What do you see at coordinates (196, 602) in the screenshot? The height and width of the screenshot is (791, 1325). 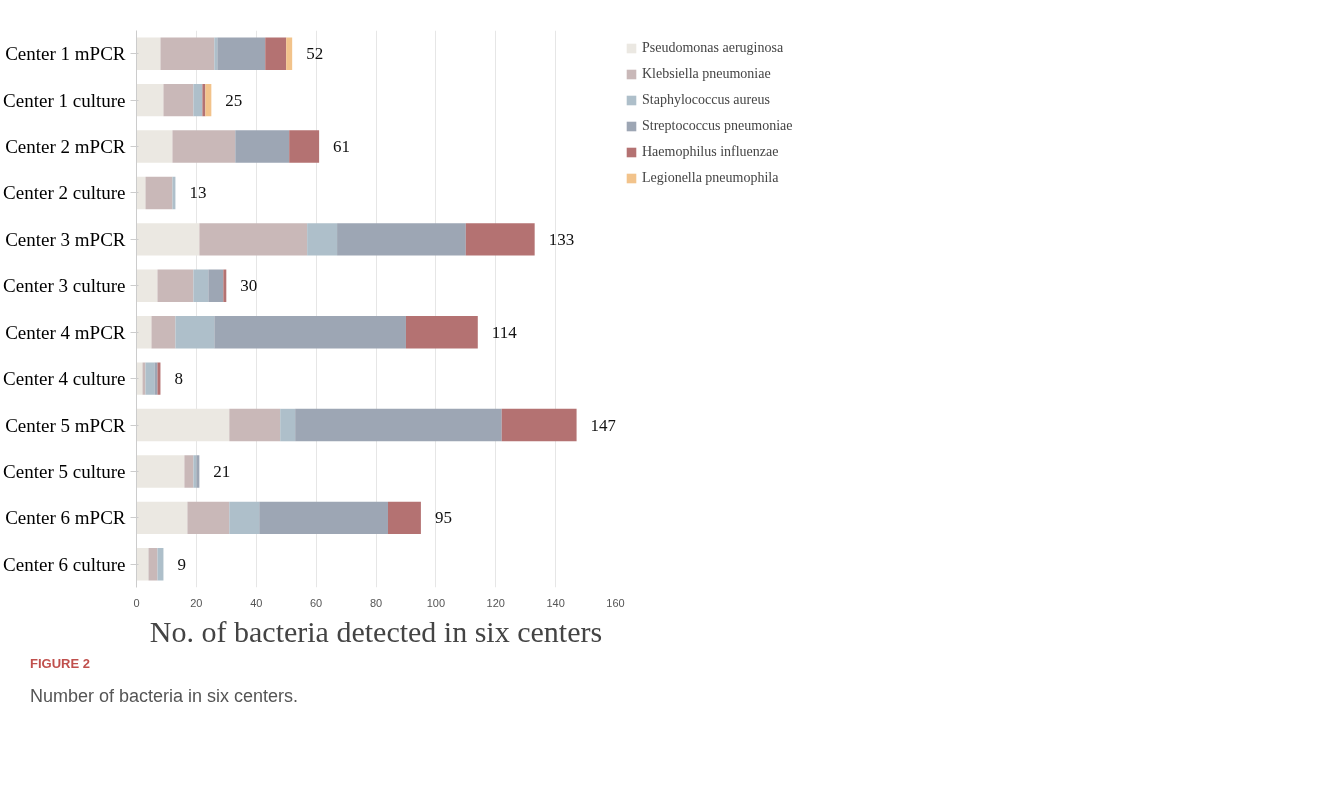 I see `x-tick-label: 20` at bounding box center [196, 602].